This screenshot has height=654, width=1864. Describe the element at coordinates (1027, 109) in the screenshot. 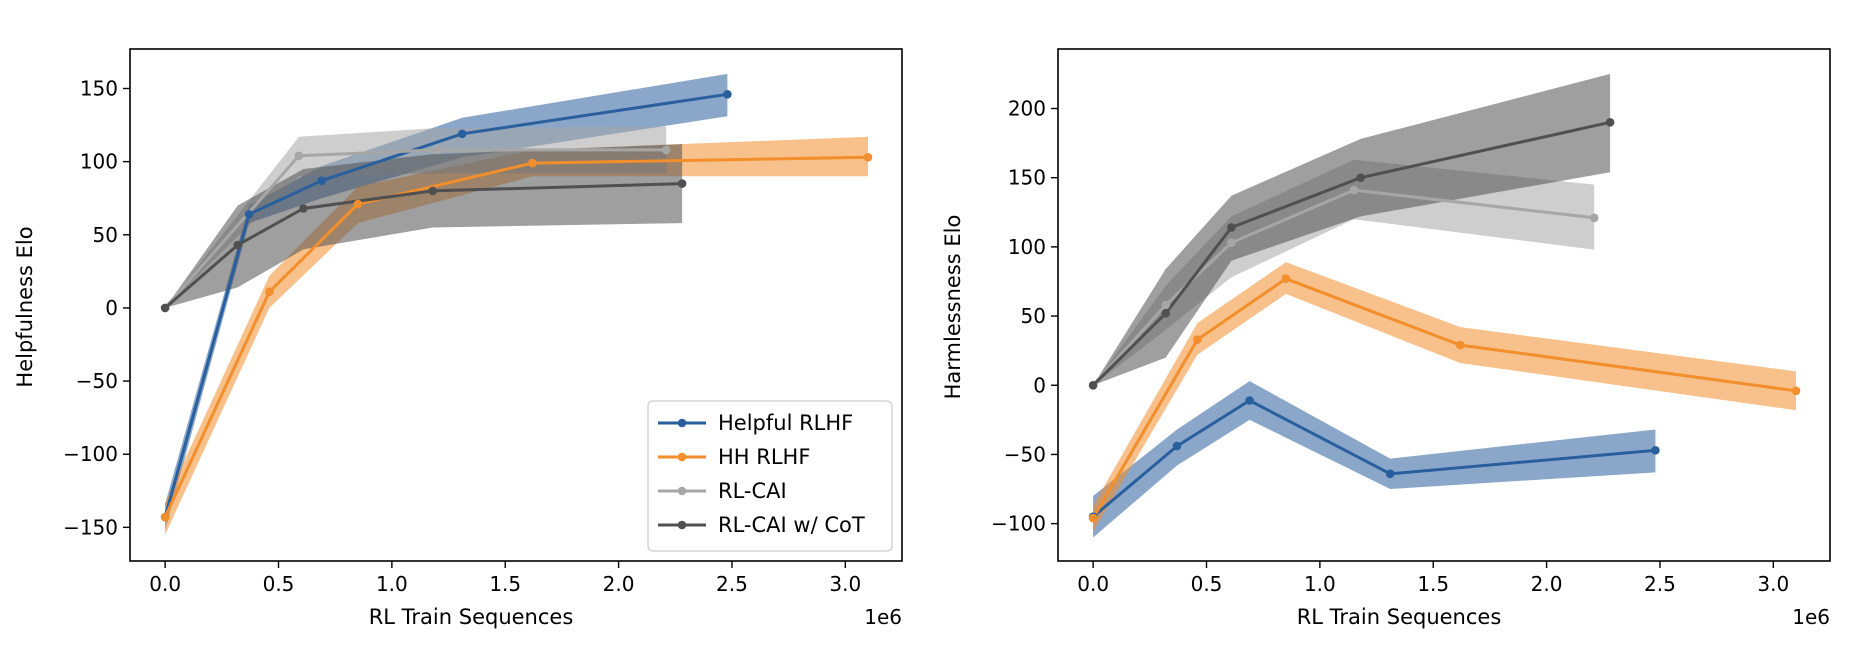

I see `y-tick-label: 200` at that location.